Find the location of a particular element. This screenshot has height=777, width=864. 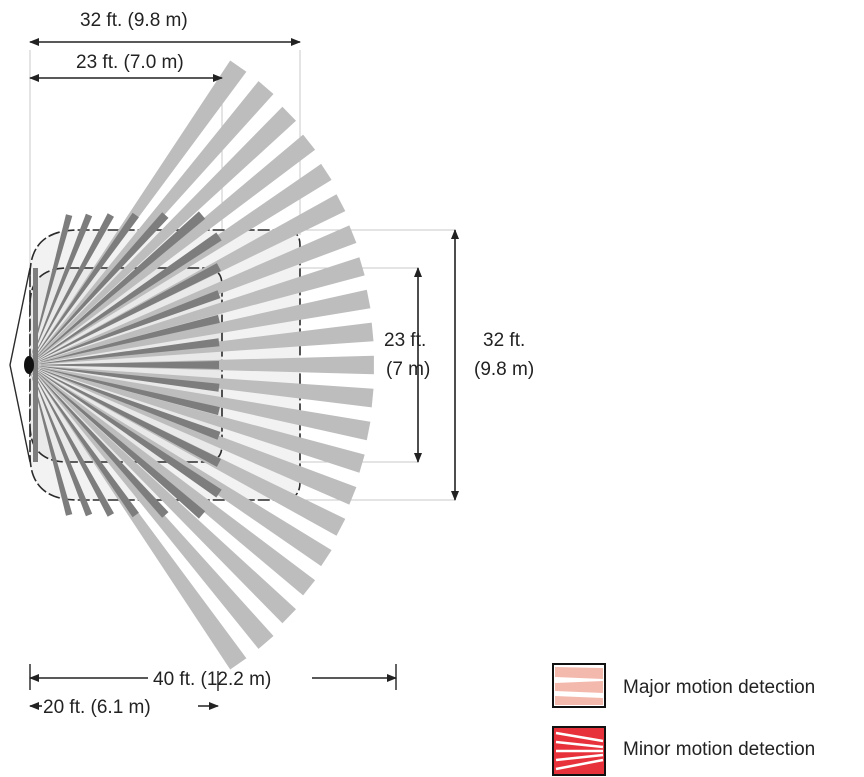

sensor-face-bar is located at coordinates (35, 365).